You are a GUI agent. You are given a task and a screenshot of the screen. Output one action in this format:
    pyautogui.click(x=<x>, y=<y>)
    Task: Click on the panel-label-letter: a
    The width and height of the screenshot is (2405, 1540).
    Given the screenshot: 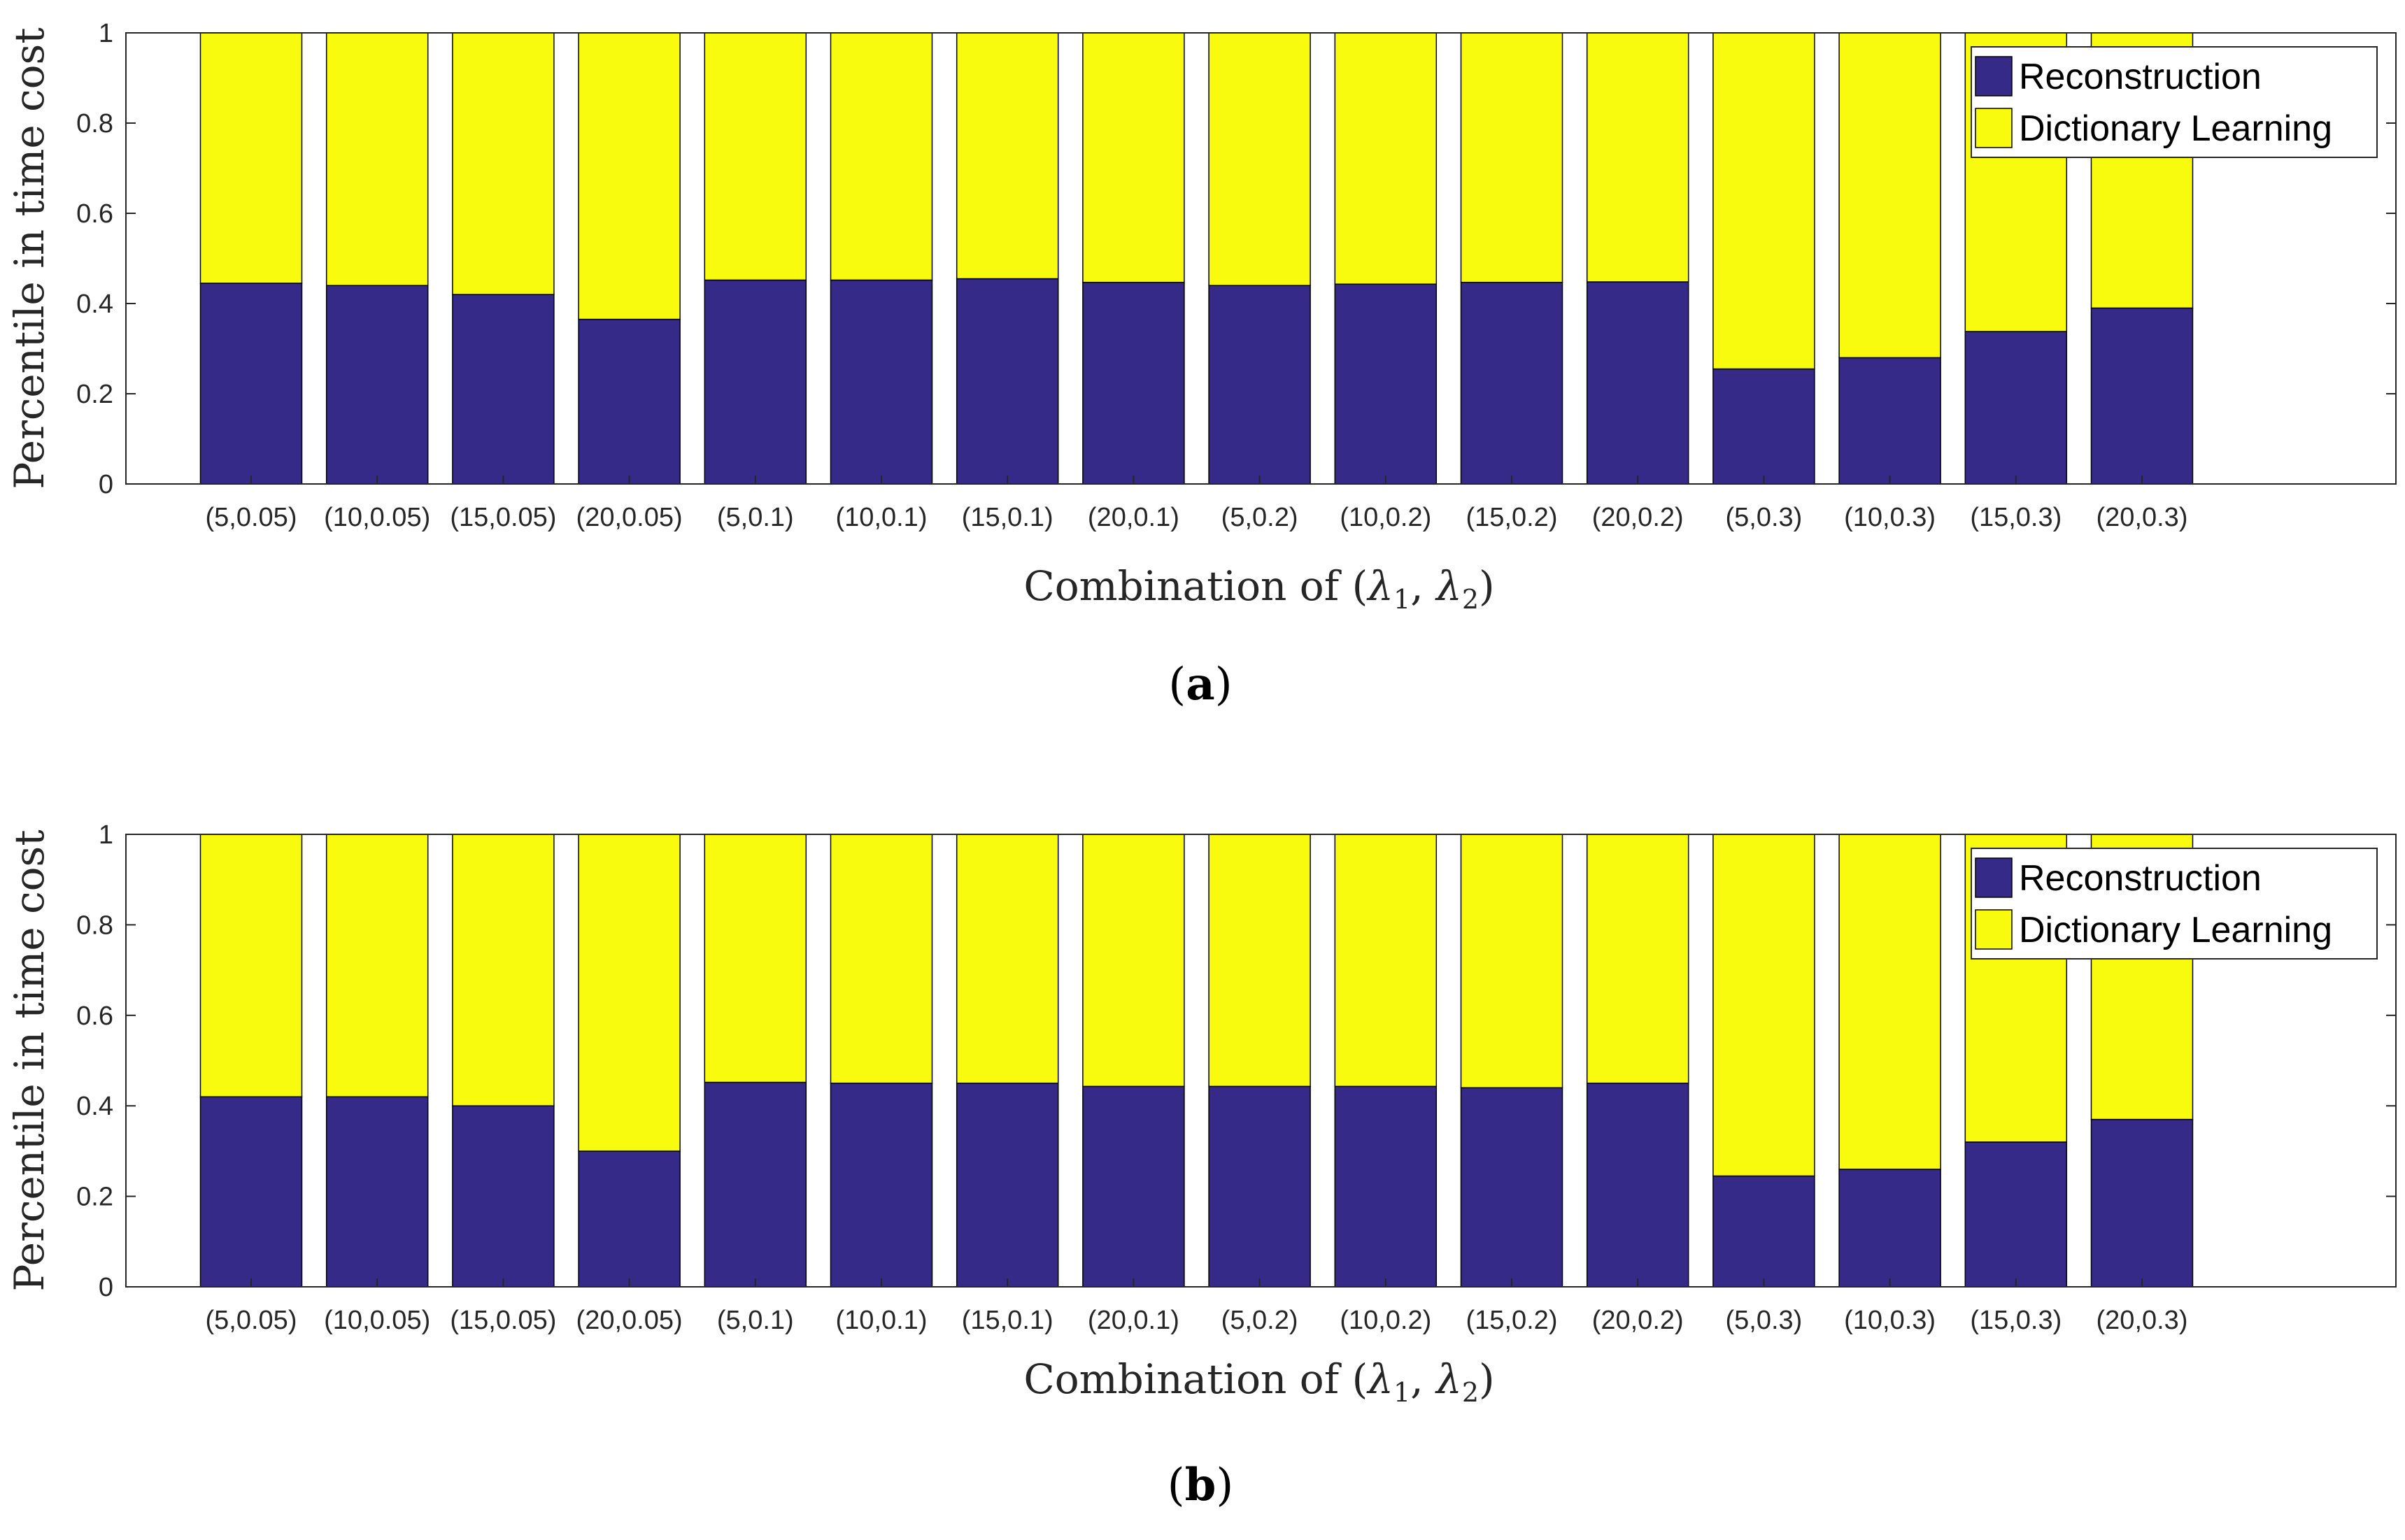 What is the action you would take?
    pyautogui.click(x=1200, y=684)
    